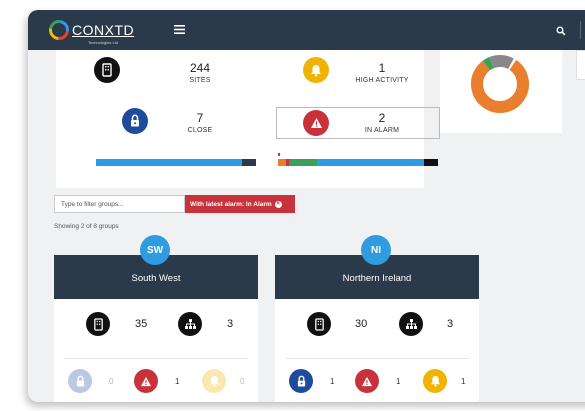 This screenshot has width=585, height=411. Describe the element at coordinates (103, 42) in the screenshot. I see `logo-subtext: Technologies Ltd` at that location.